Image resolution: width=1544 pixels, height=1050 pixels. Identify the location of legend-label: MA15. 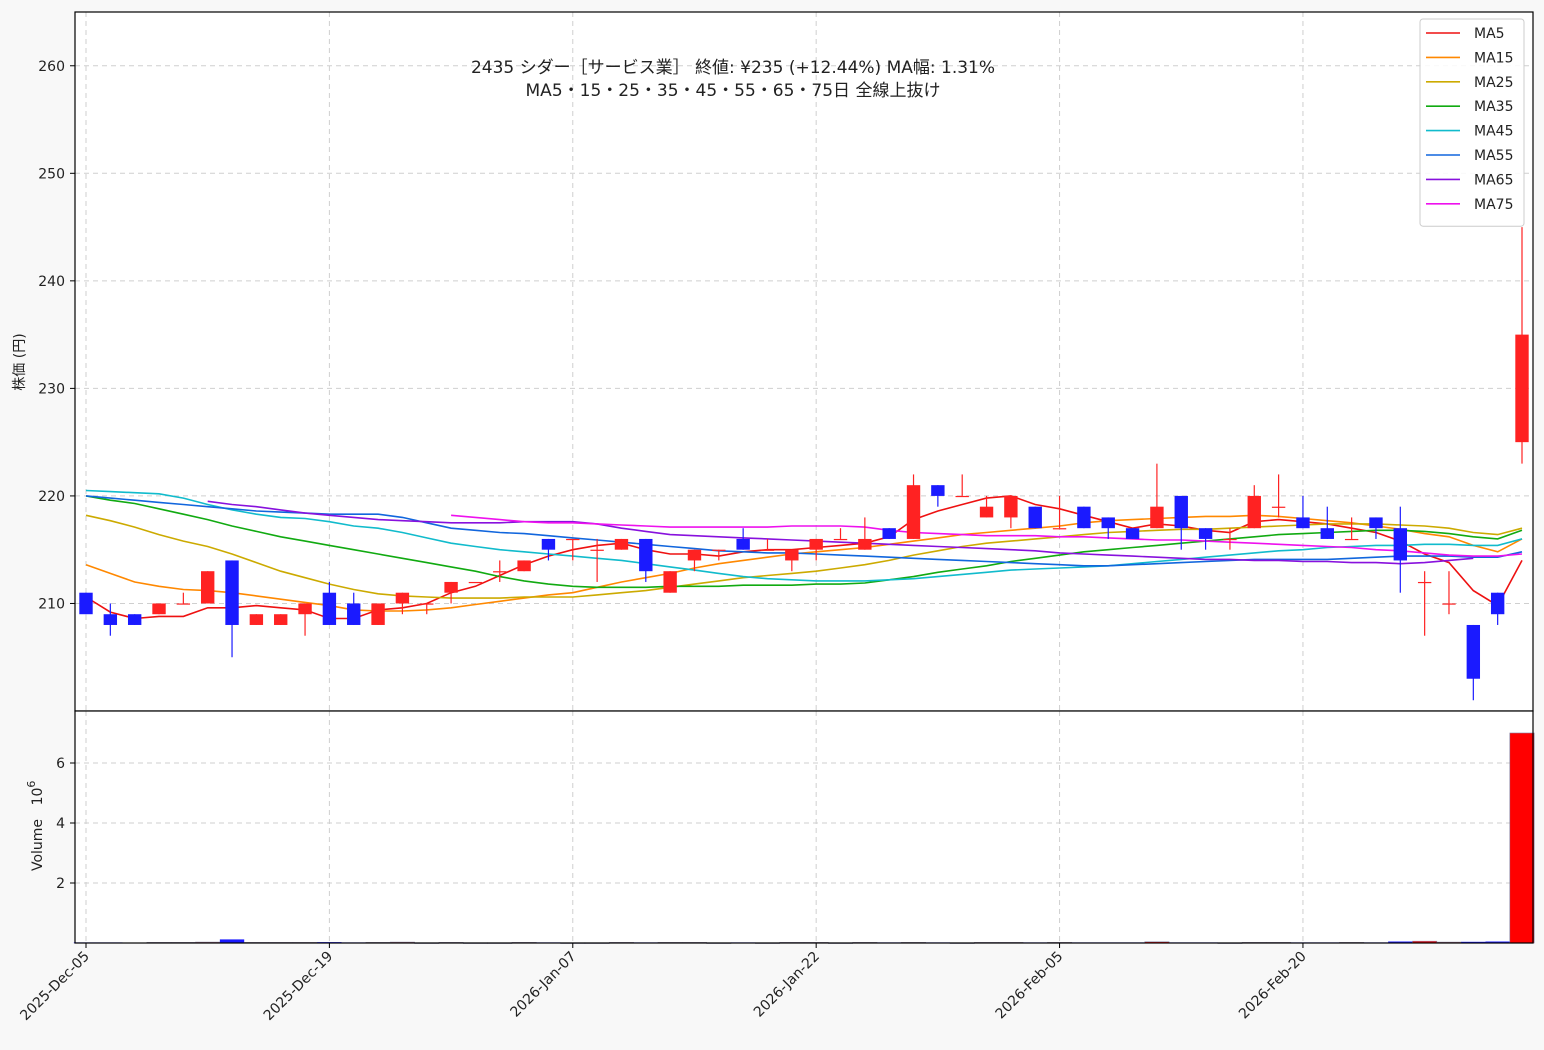
(1493, 58).